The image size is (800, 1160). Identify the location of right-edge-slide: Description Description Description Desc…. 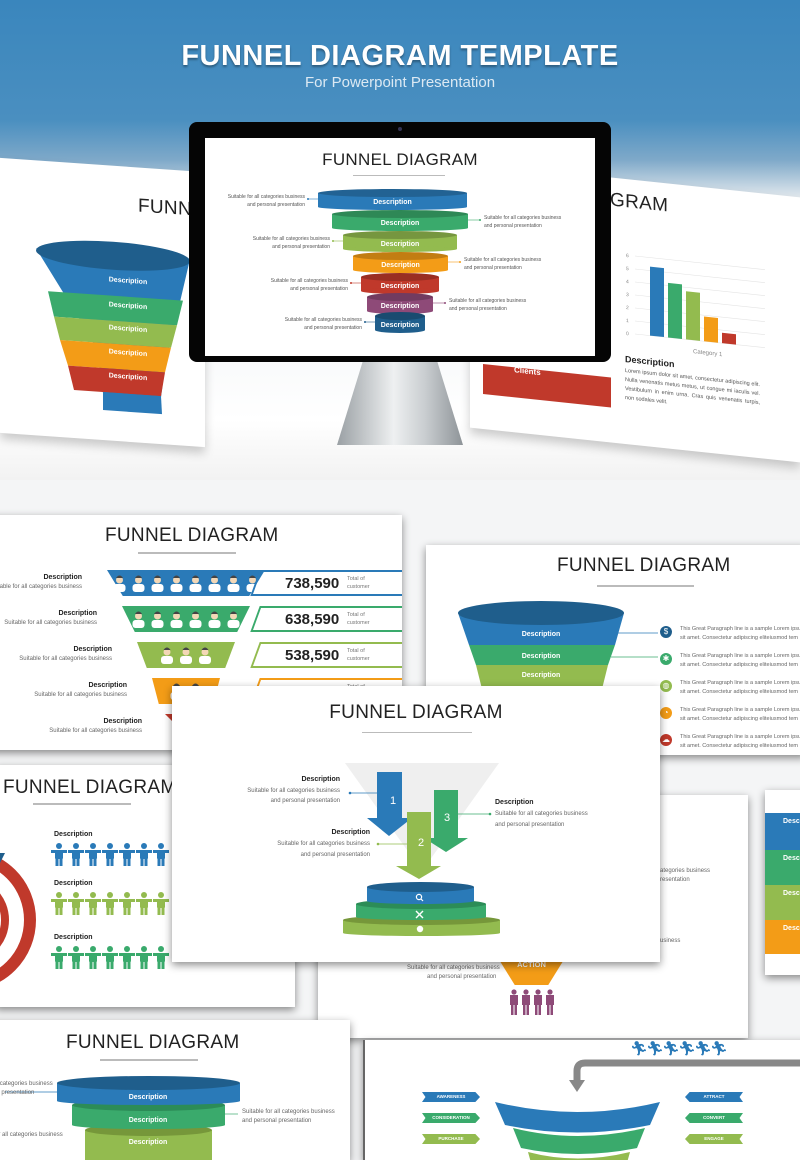
(782, 882).